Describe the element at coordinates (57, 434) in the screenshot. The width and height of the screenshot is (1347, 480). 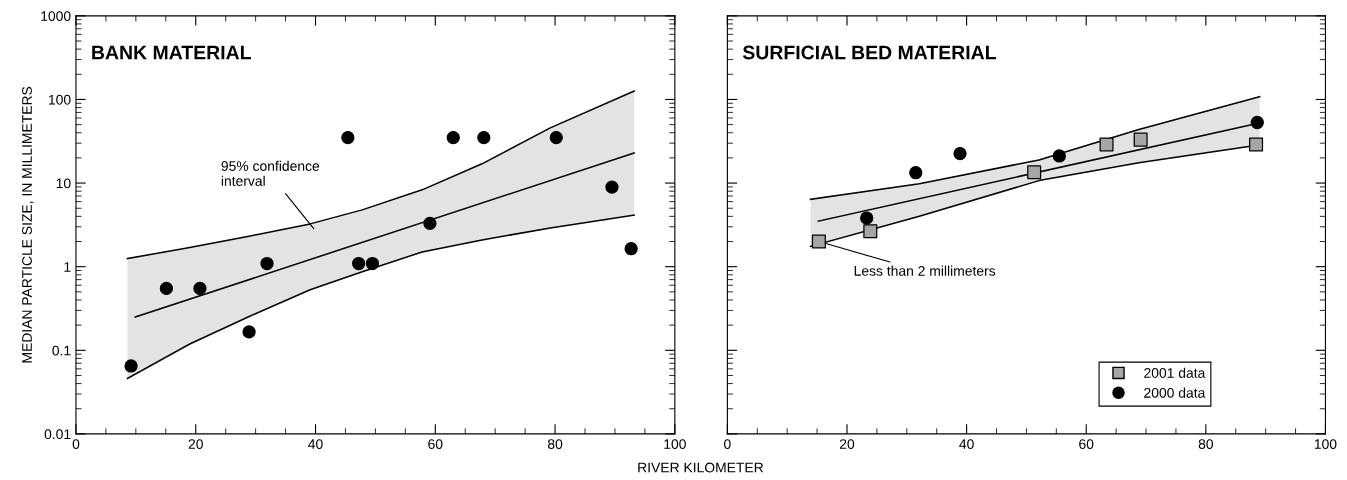
I see `y-tick-label: 0.01` at that location.